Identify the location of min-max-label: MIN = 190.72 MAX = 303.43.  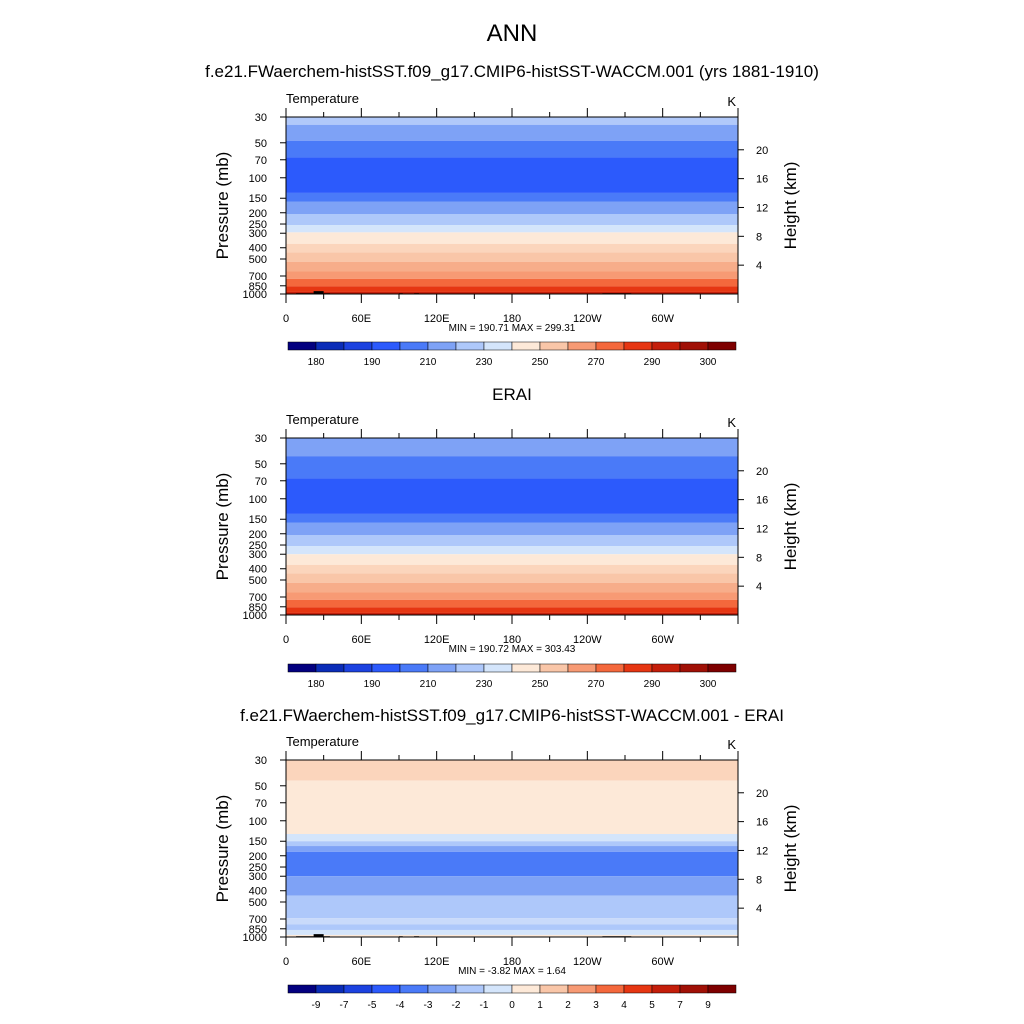
(512, 649).